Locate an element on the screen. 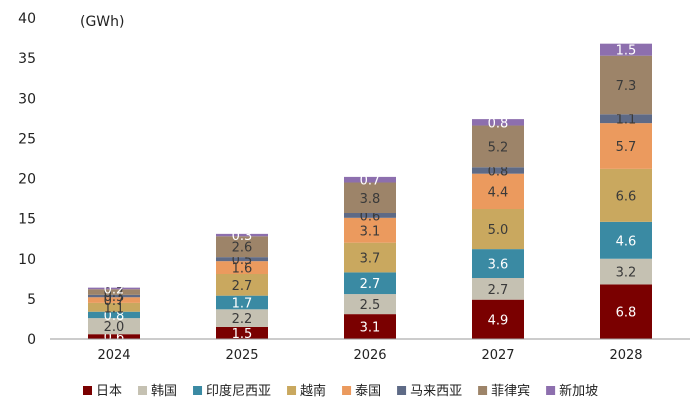 The height and width of the screenshot is (409, 700). bar-value-label: 5.0 is located at coordinates (498, 230).